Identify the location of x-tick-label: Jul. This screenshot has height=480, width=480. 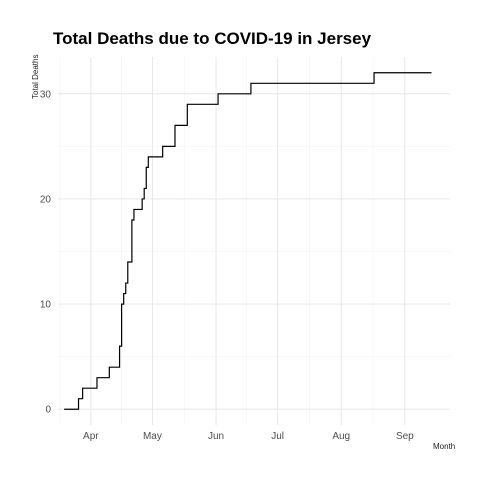
(277, 436).